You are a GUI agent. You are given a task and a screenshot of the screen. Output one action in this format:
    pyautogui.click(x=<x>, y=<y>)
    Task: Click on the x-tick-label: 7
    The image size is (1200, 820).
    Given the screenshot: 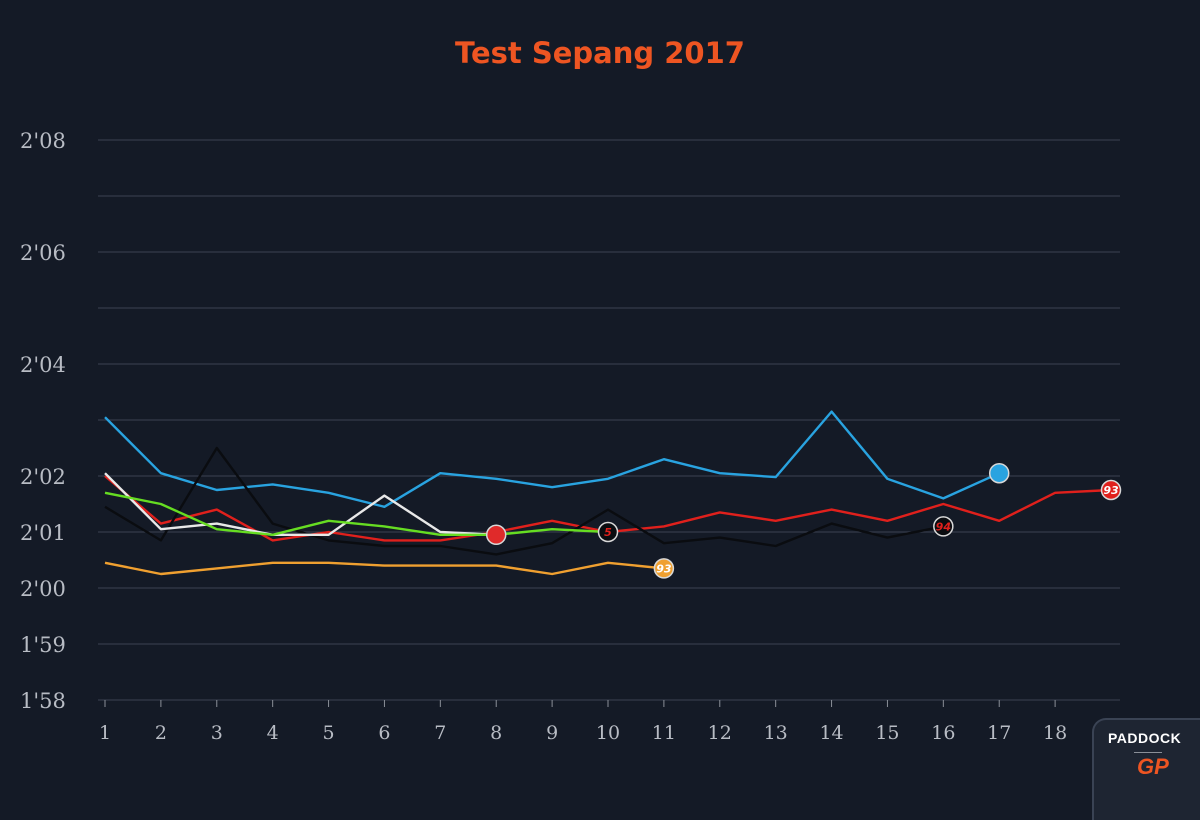 What is the action you would take?
    pyautogui.click(x=440, y=733)
    